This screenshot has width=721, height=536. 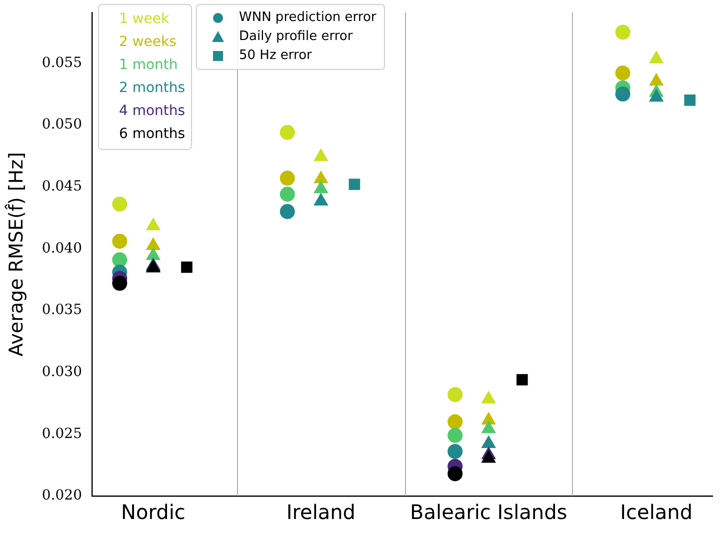 What do you see at coordinates (62, 124) in the screenshot?
I see `y-tick-label: 0.050` at bounding box center [62, 124].